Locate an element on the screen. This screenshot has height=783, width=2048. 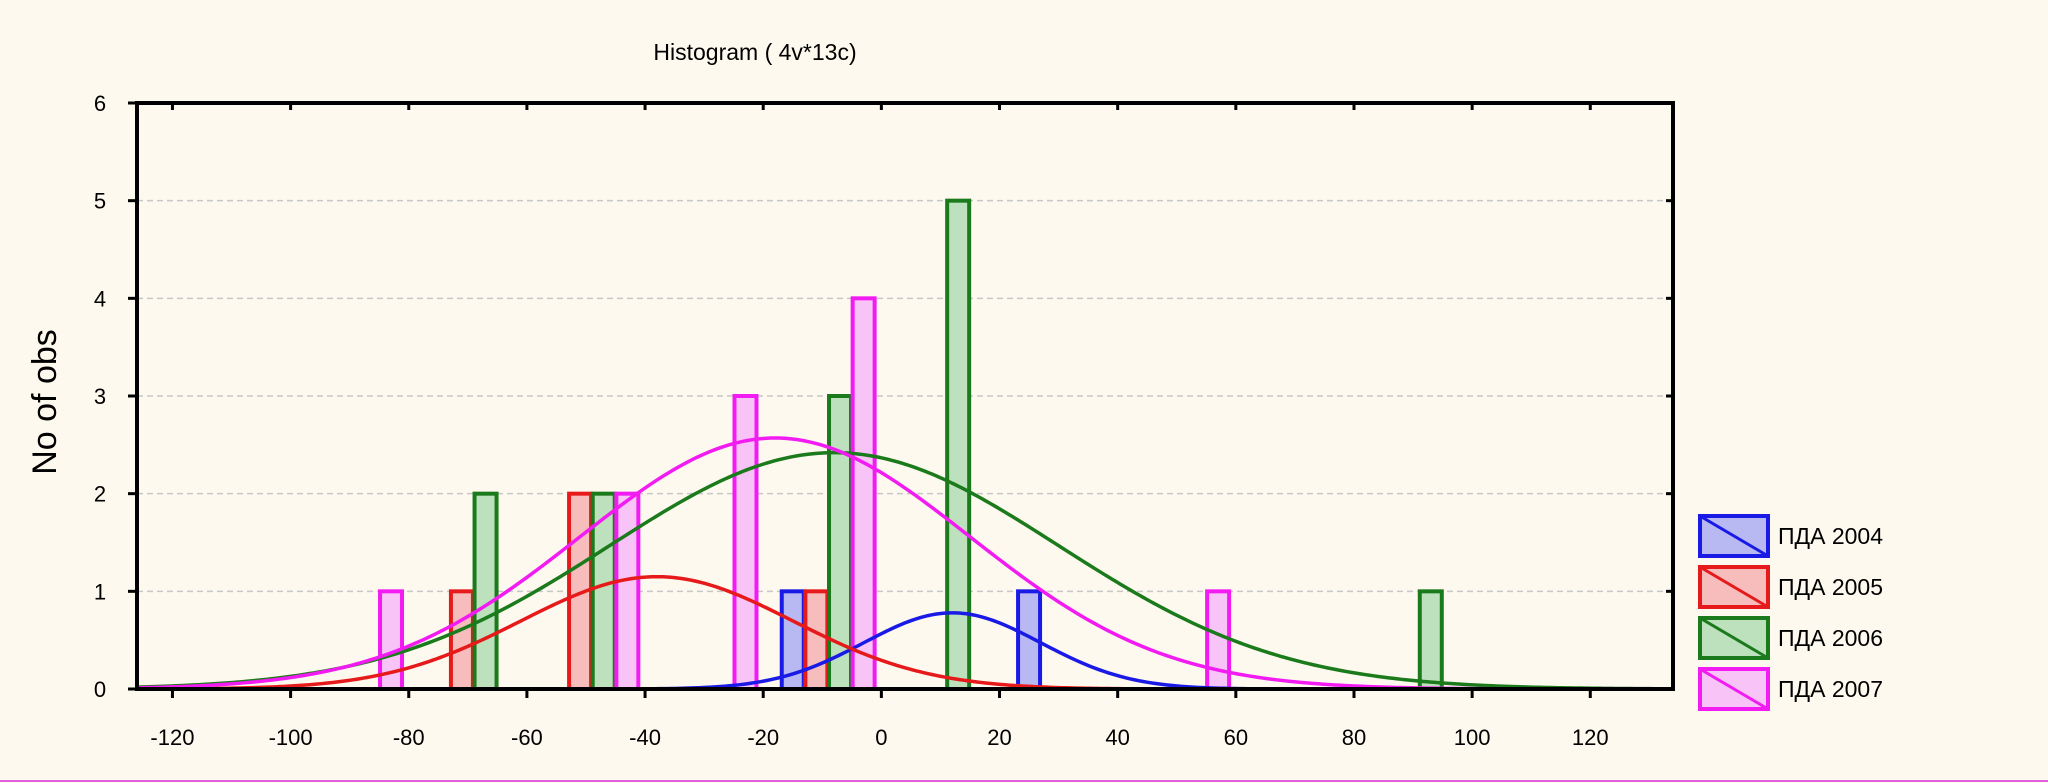
x-tick-label--100: -100 is located at coordinates (291, 737).